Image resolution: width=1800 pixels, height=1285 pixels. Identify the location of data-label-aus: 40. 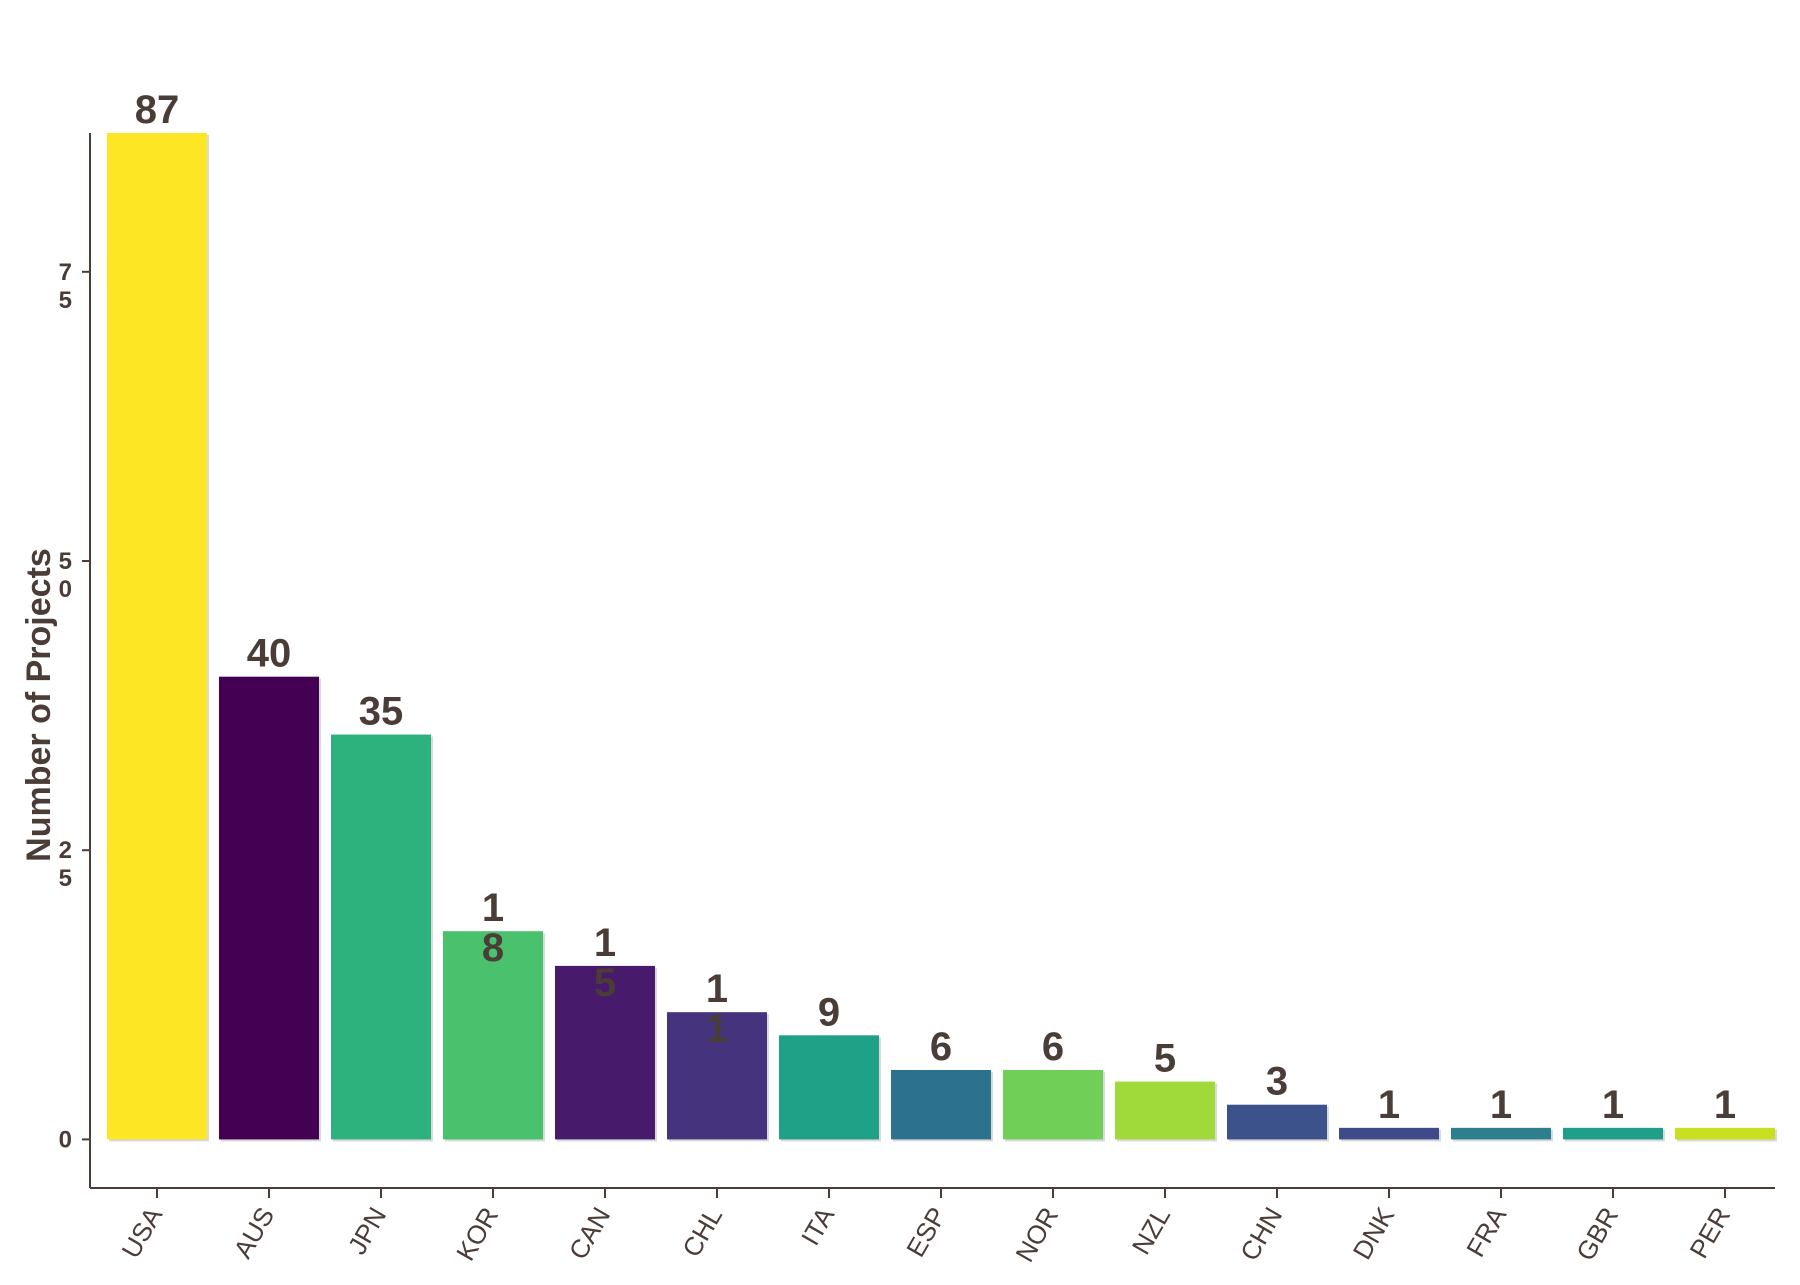
(269, 654).